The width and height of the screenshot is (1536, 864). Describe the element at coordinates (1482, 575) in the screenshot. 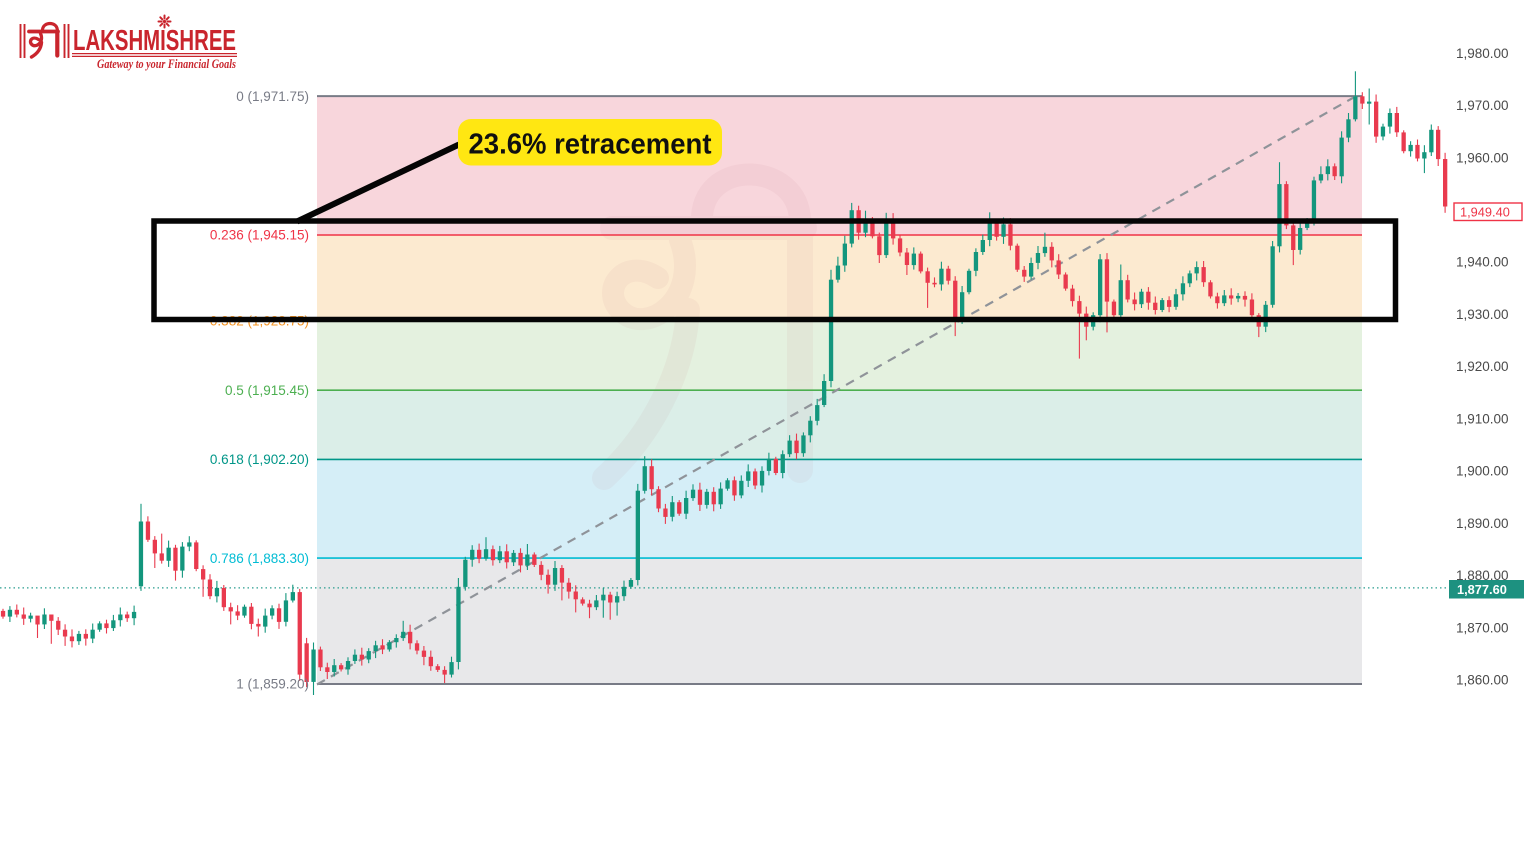

I see `svg-text: 1,880.00` at that location.